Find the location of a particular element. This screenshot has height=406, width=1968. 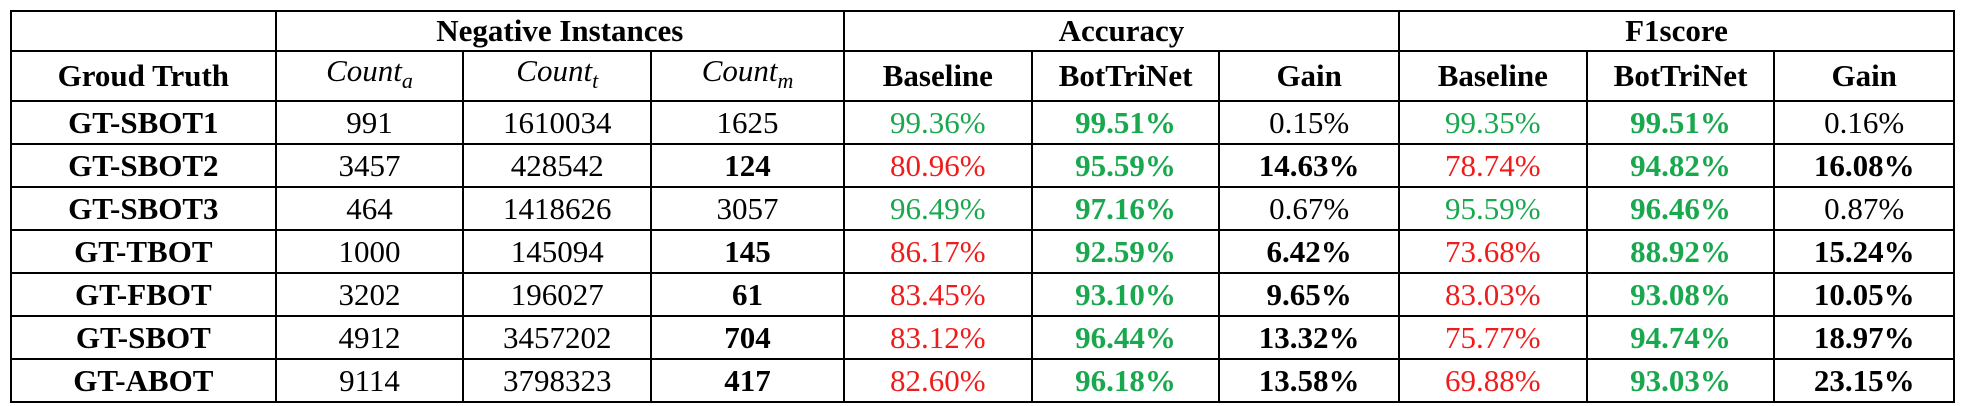

column-header-f1-bottrinet: BotTriNet is located at coordinates (1680, 76).